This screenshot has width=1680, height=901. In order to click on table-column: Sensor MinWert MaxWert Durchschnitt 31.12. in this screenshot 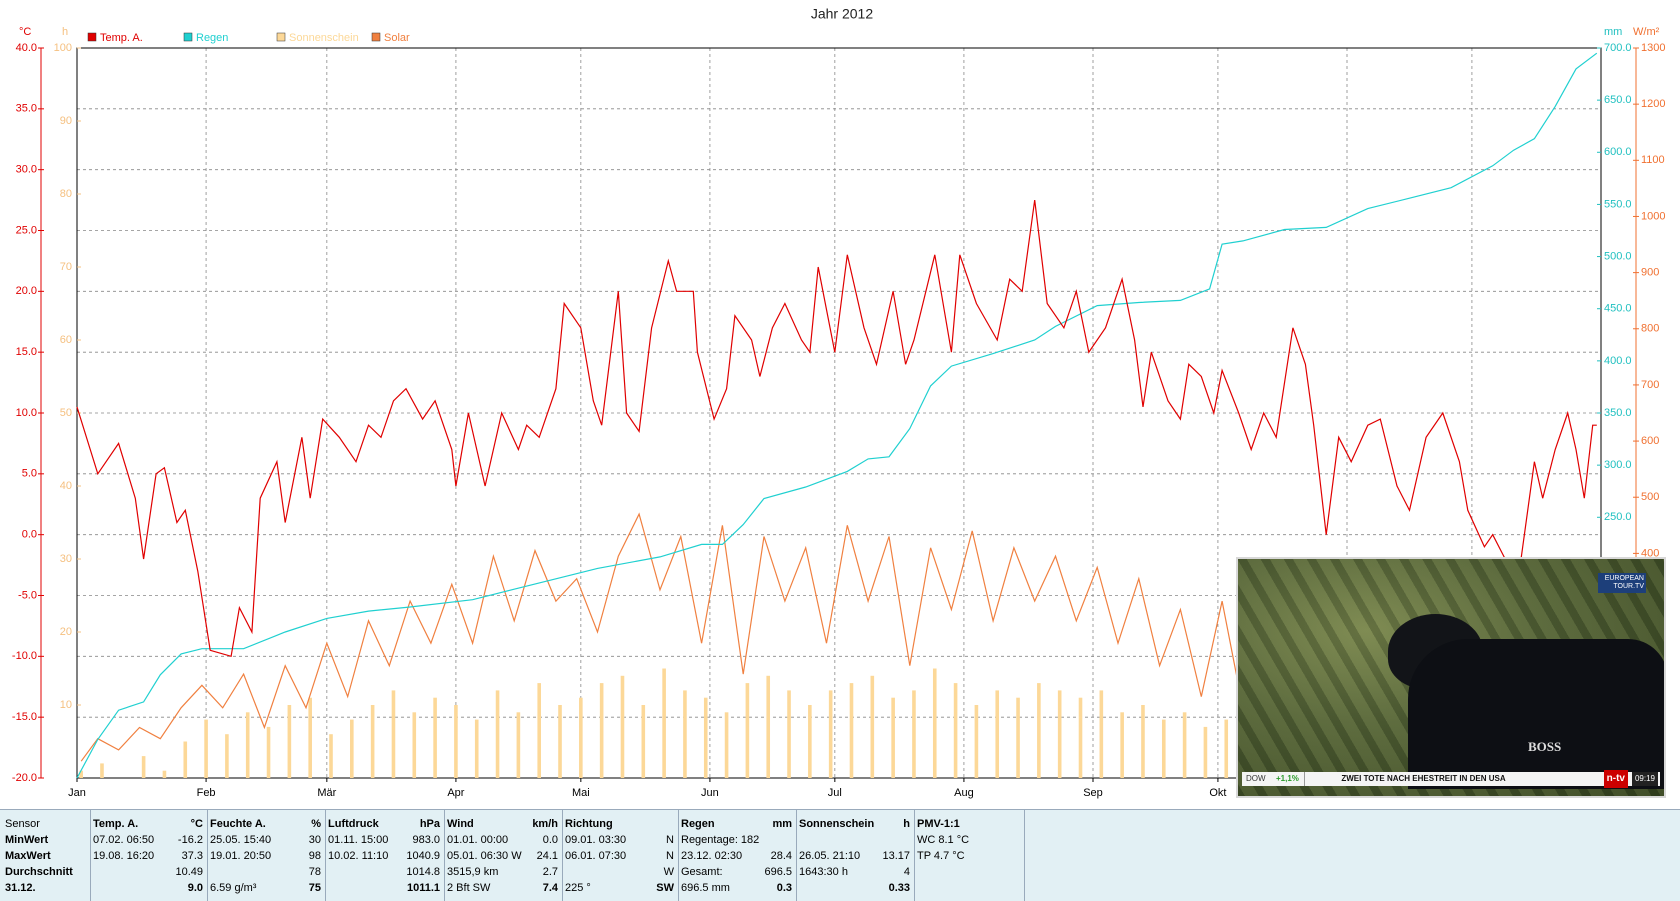, I will do `click(46, 855)`.